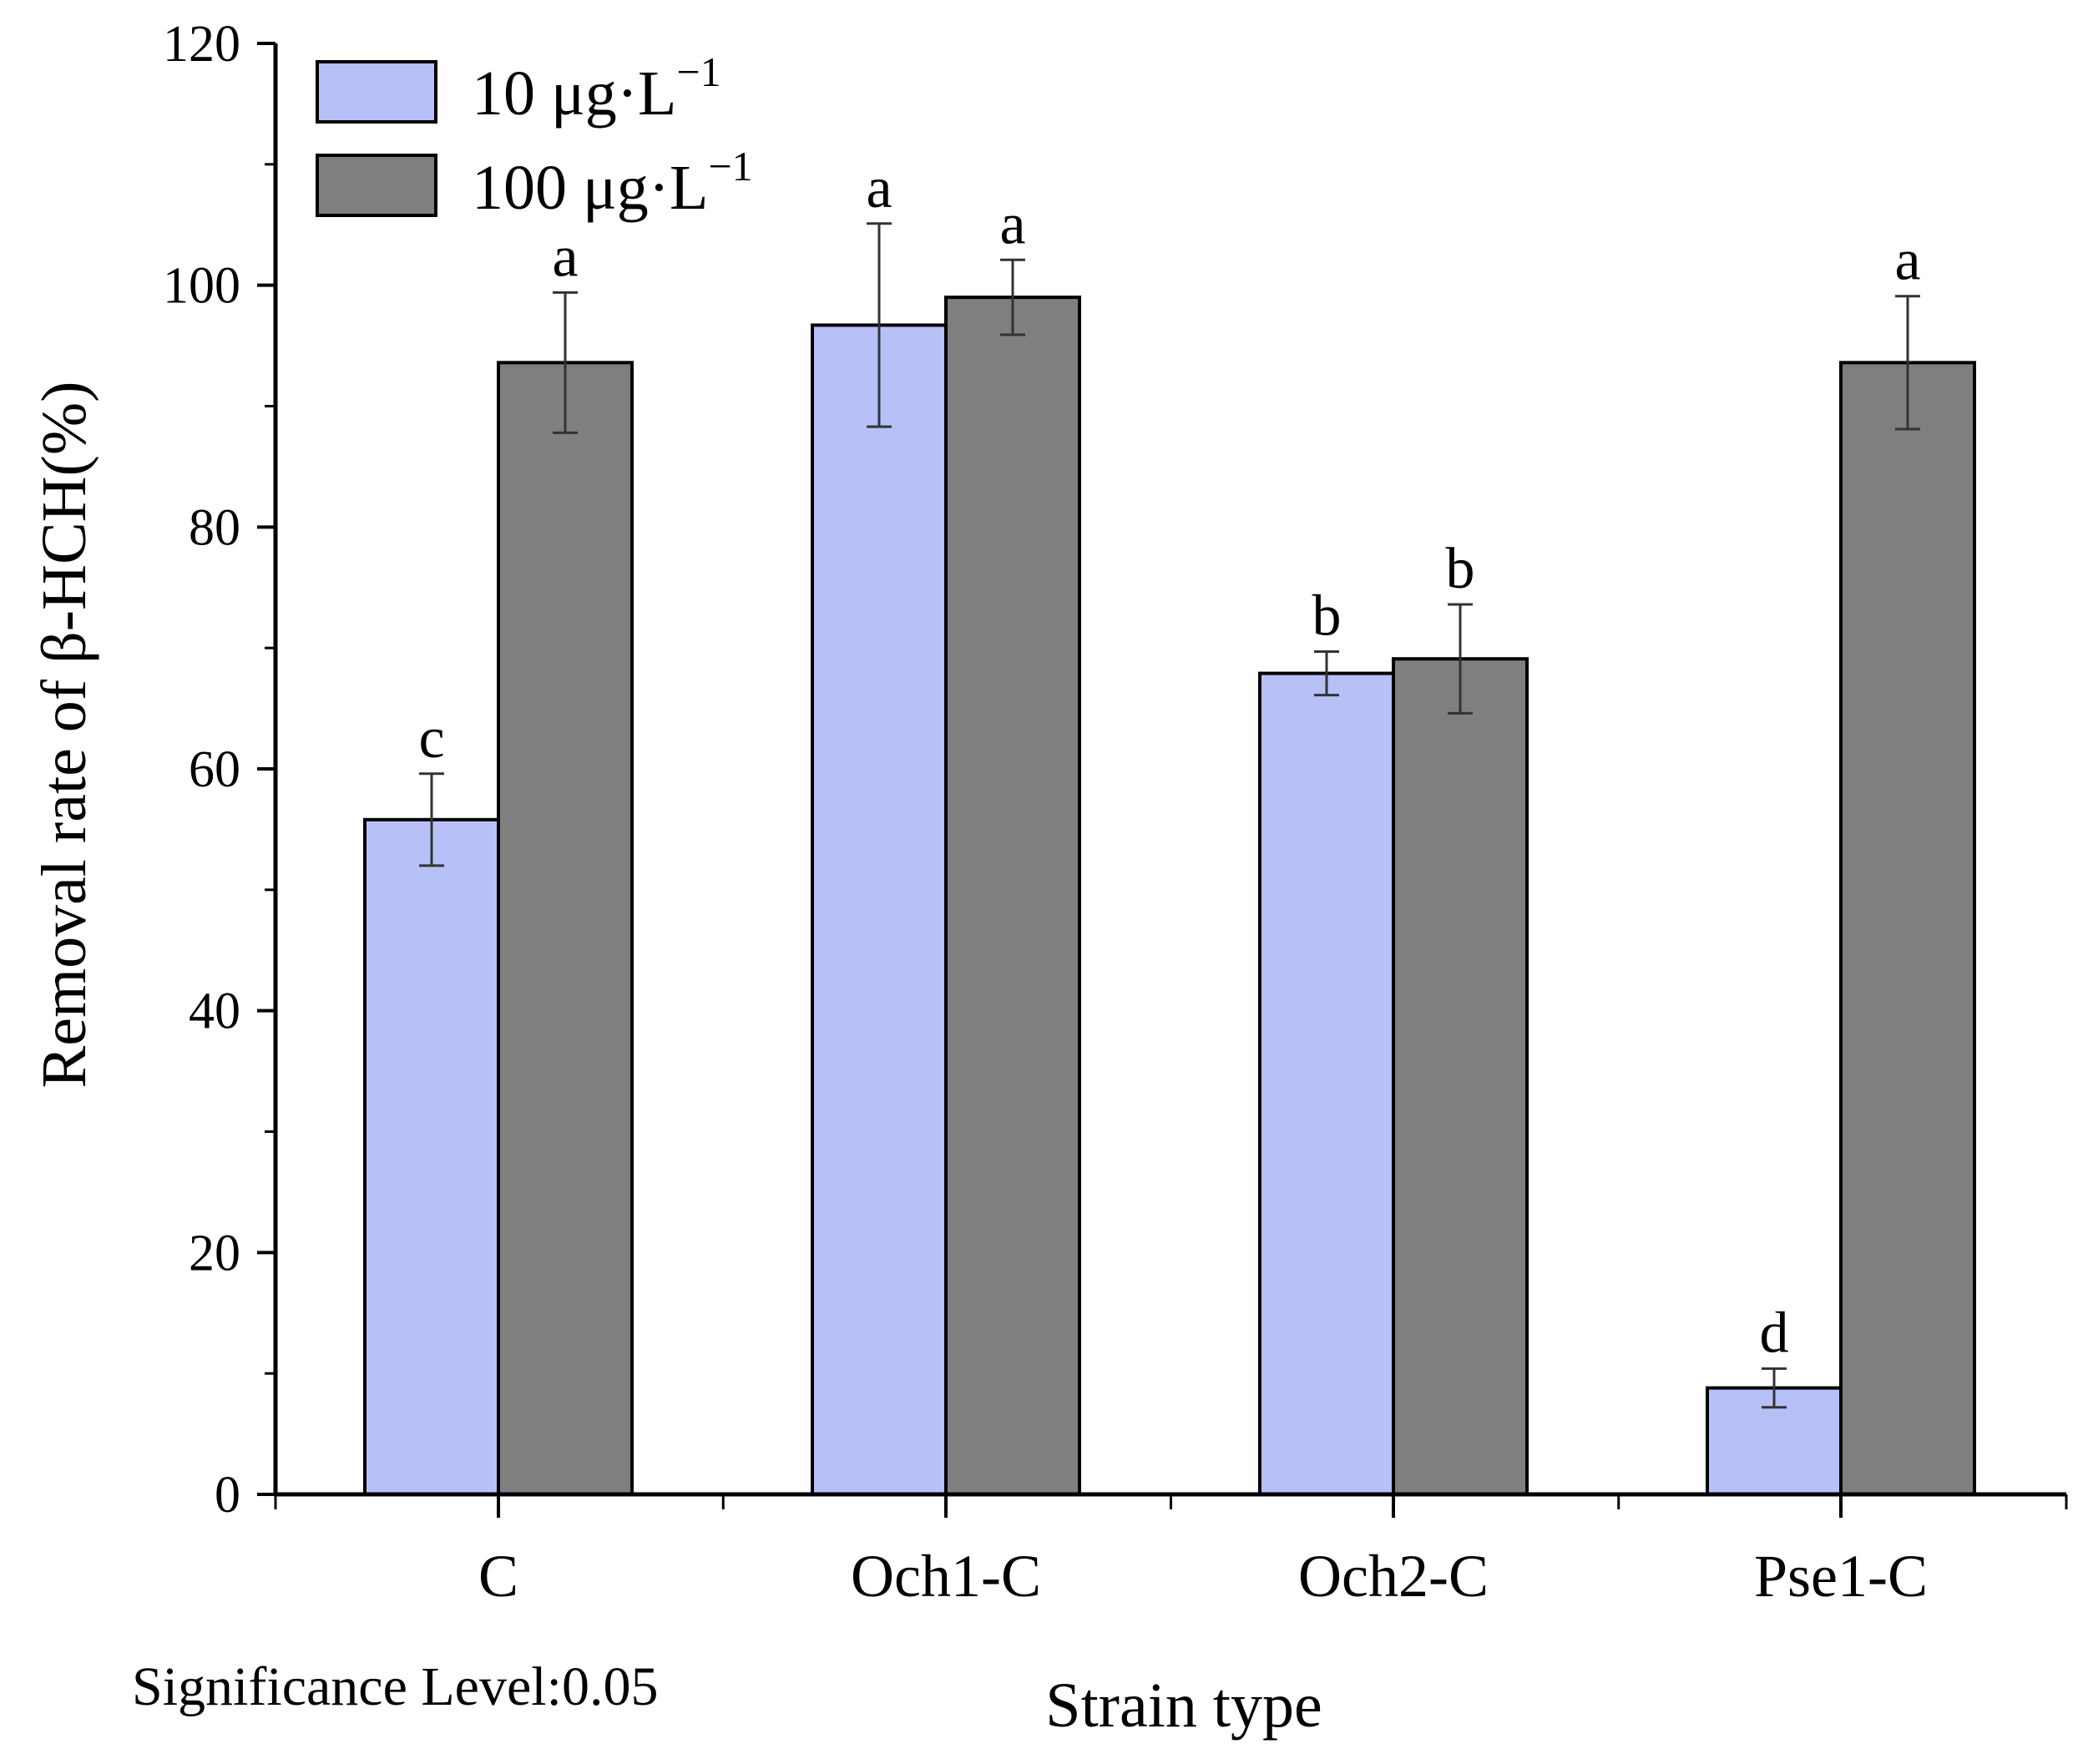 The image size is (2083, 1764). I want to click on x-category-label: Pse1-C, so click(1841, 1576).